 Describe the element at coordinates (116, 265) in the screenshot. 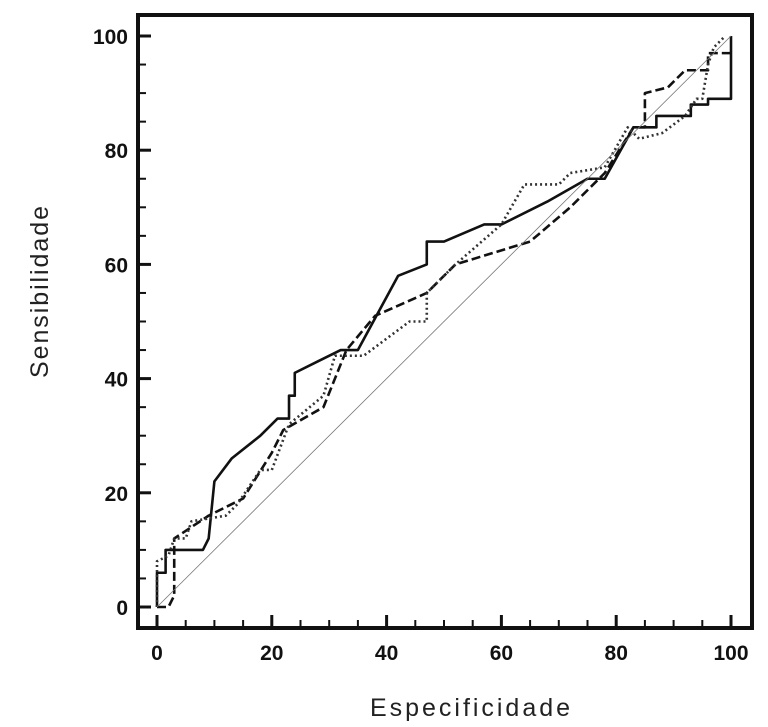

I see `y-tick-label: 60` at that location.